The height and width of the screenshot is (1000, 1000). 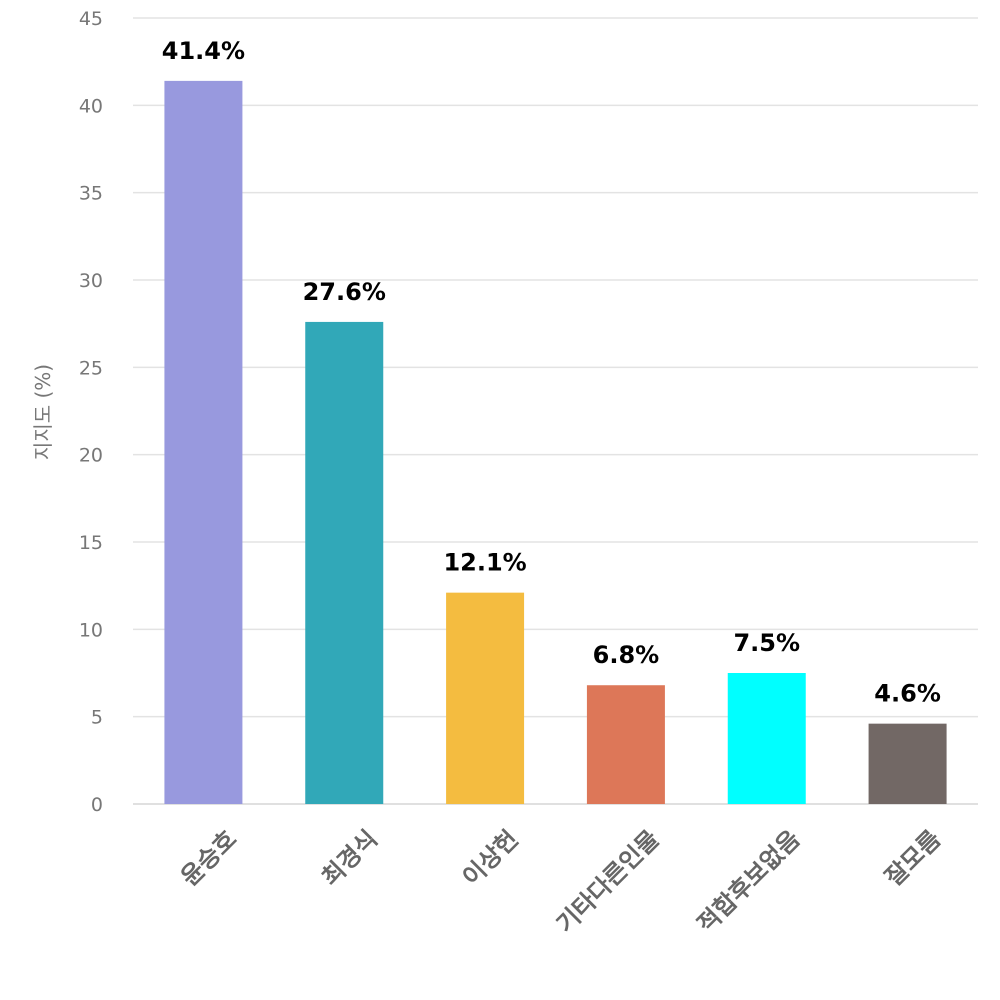 I want to click on x-tick-label: 이상헌, so click(x=490, y=858).